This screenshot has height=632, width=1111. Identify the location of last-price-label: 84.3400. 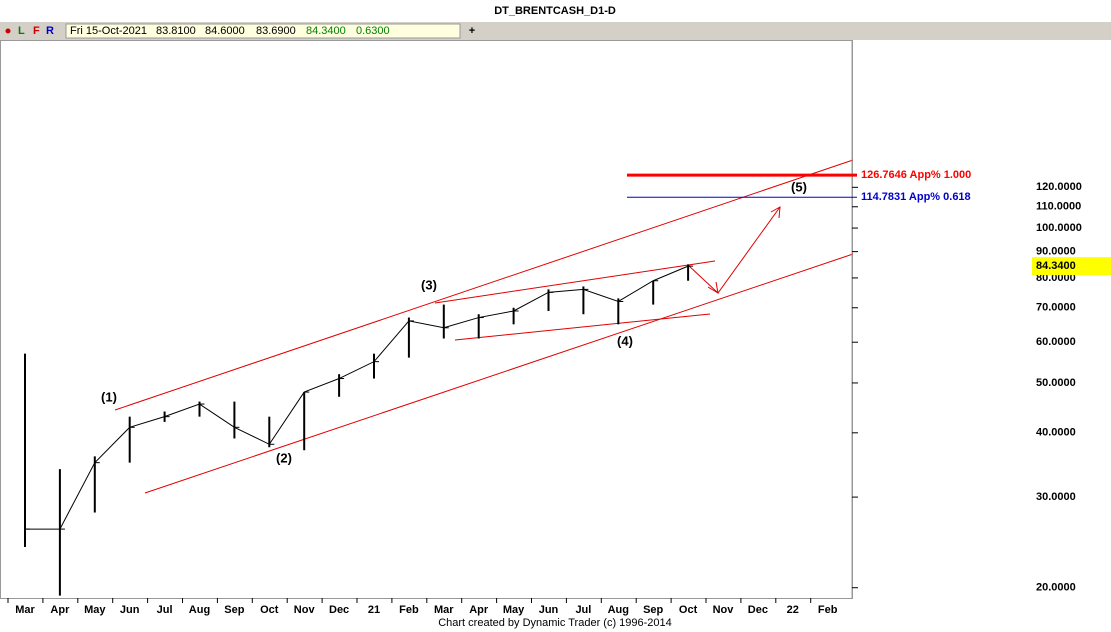
(1056, 266).